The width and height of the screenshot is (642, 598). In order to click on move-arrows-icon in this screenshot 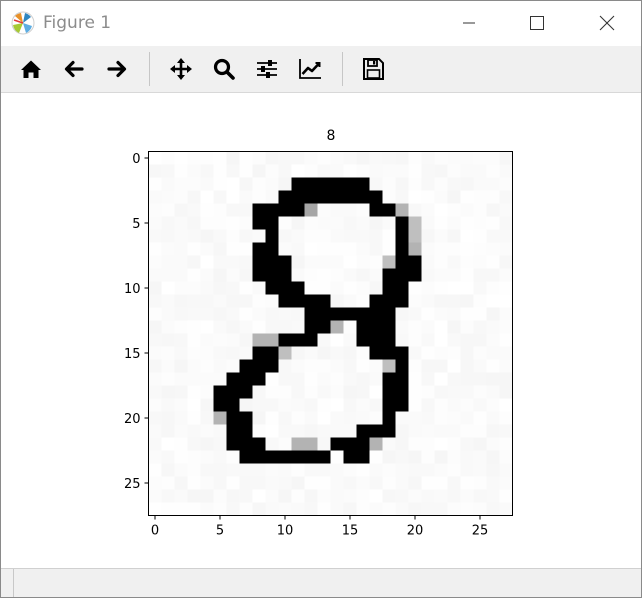, I will do `click(181, 69)`.